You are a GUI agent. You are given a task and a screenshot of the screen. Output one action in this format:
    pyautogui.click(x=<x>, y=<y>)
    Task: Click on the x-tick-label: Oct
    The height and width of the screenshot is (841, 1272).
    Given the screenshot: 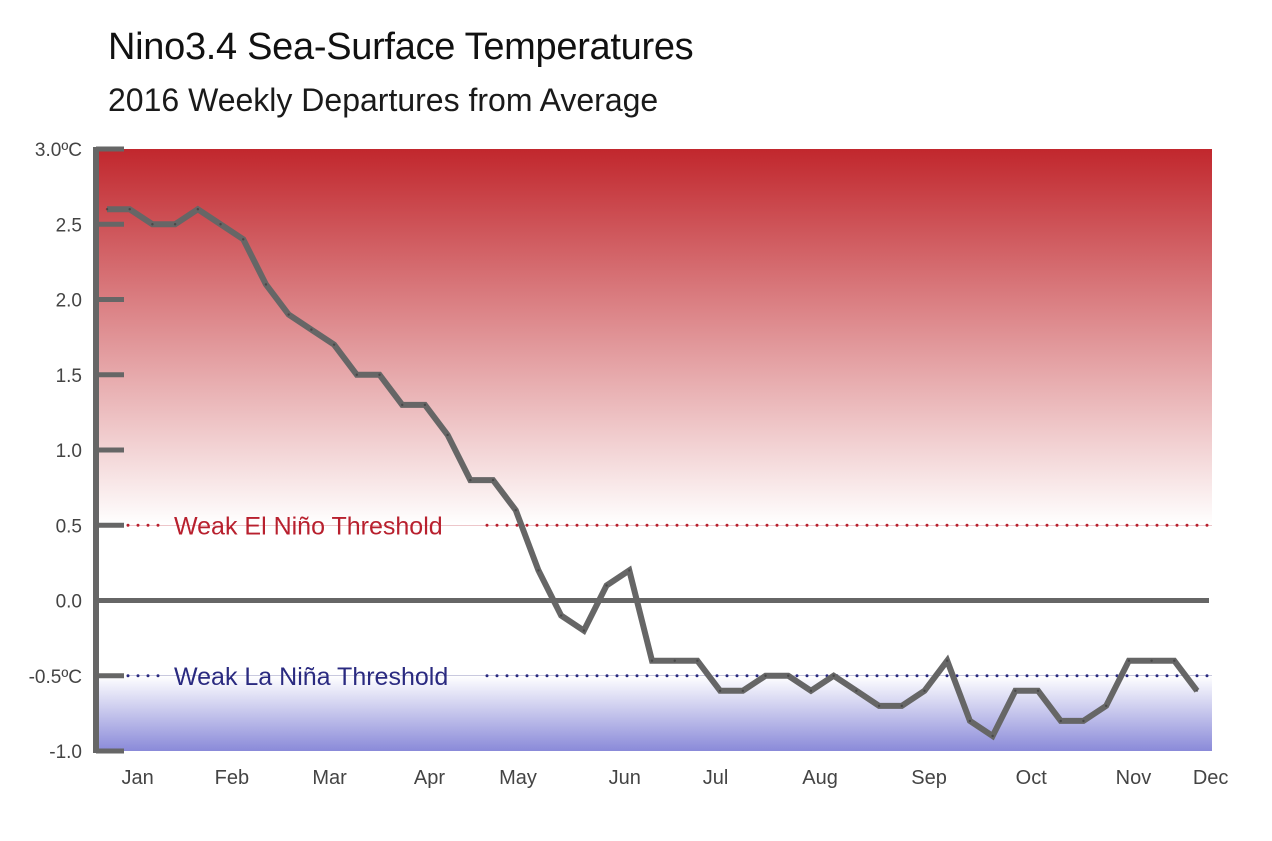 What is the action you would take?
    pyautogui.click(x=1032, y=778)
    